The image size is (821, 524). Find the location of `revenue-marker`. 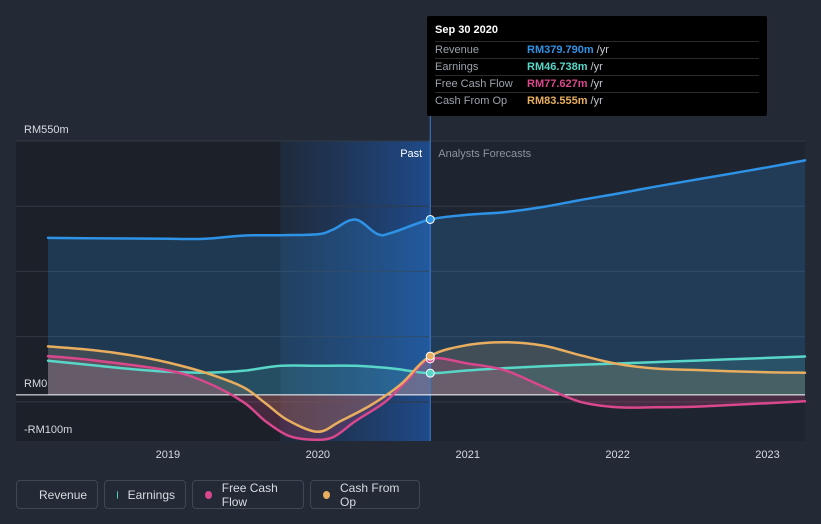

revenue-marker is located at coordinates (430, 219).